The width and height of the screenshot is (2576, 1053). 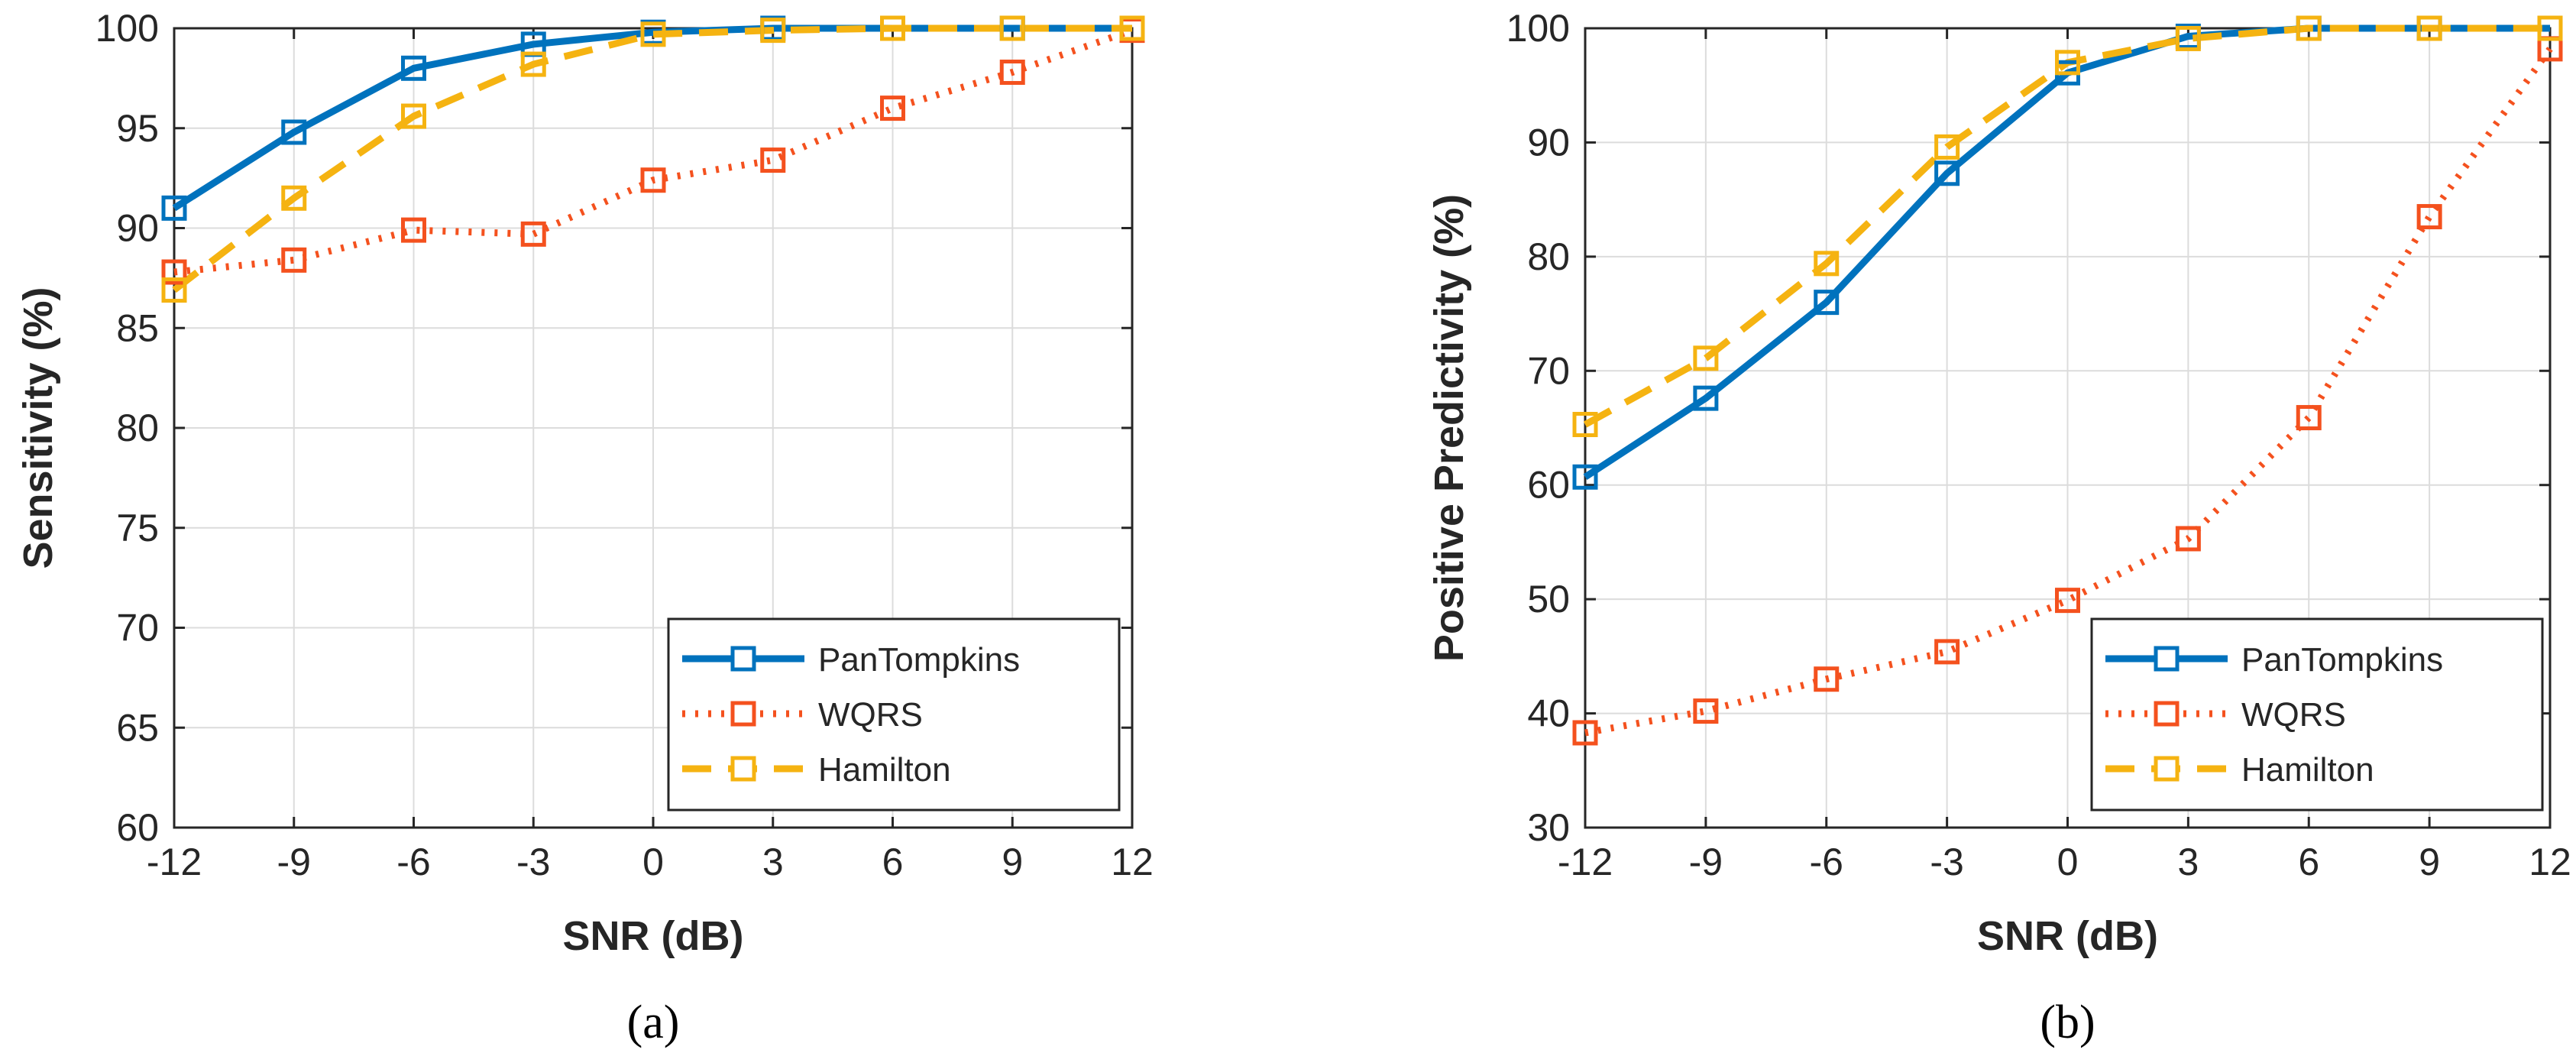 I want to click on y-tick-label: 65, so click(x=137, y=728).